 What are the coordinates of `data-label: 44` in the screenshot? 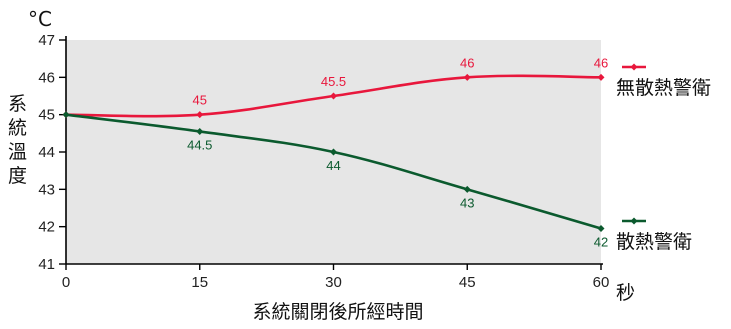 It's located at (333, 165).